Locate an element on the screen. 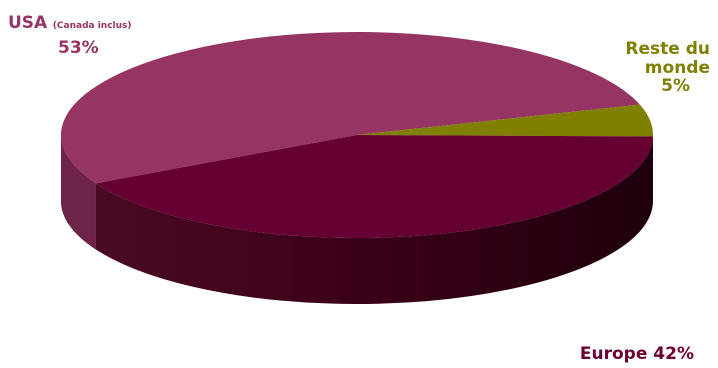  europe-percent: 42% is located at coordinates (673, 354).